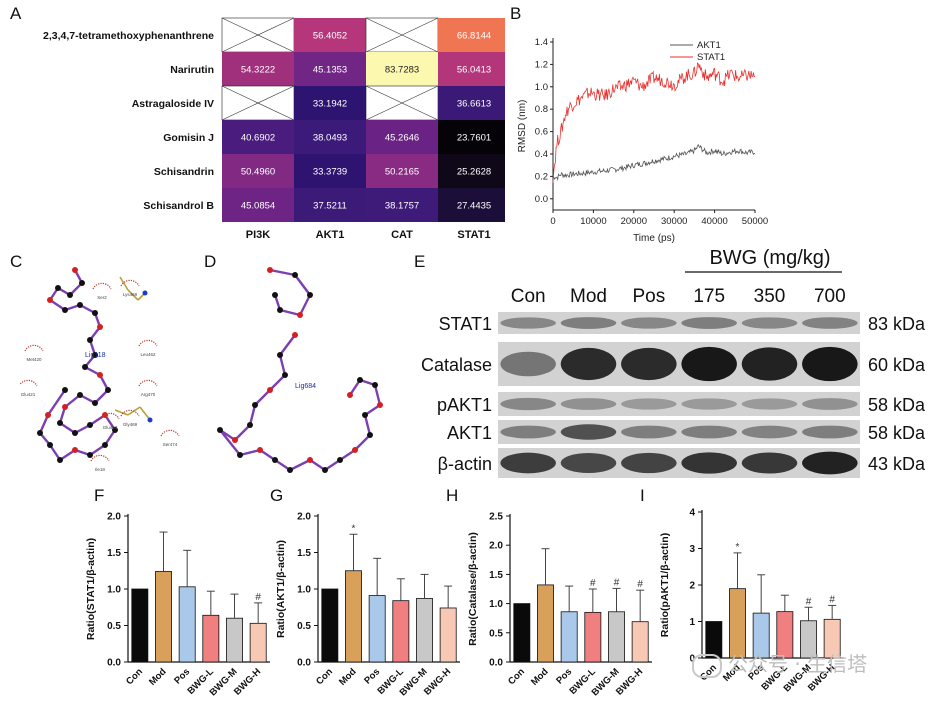  Describe the element at coordinates (330, 235) in the screenshot. I see `heatmap-col-label: AKT1` at that location.